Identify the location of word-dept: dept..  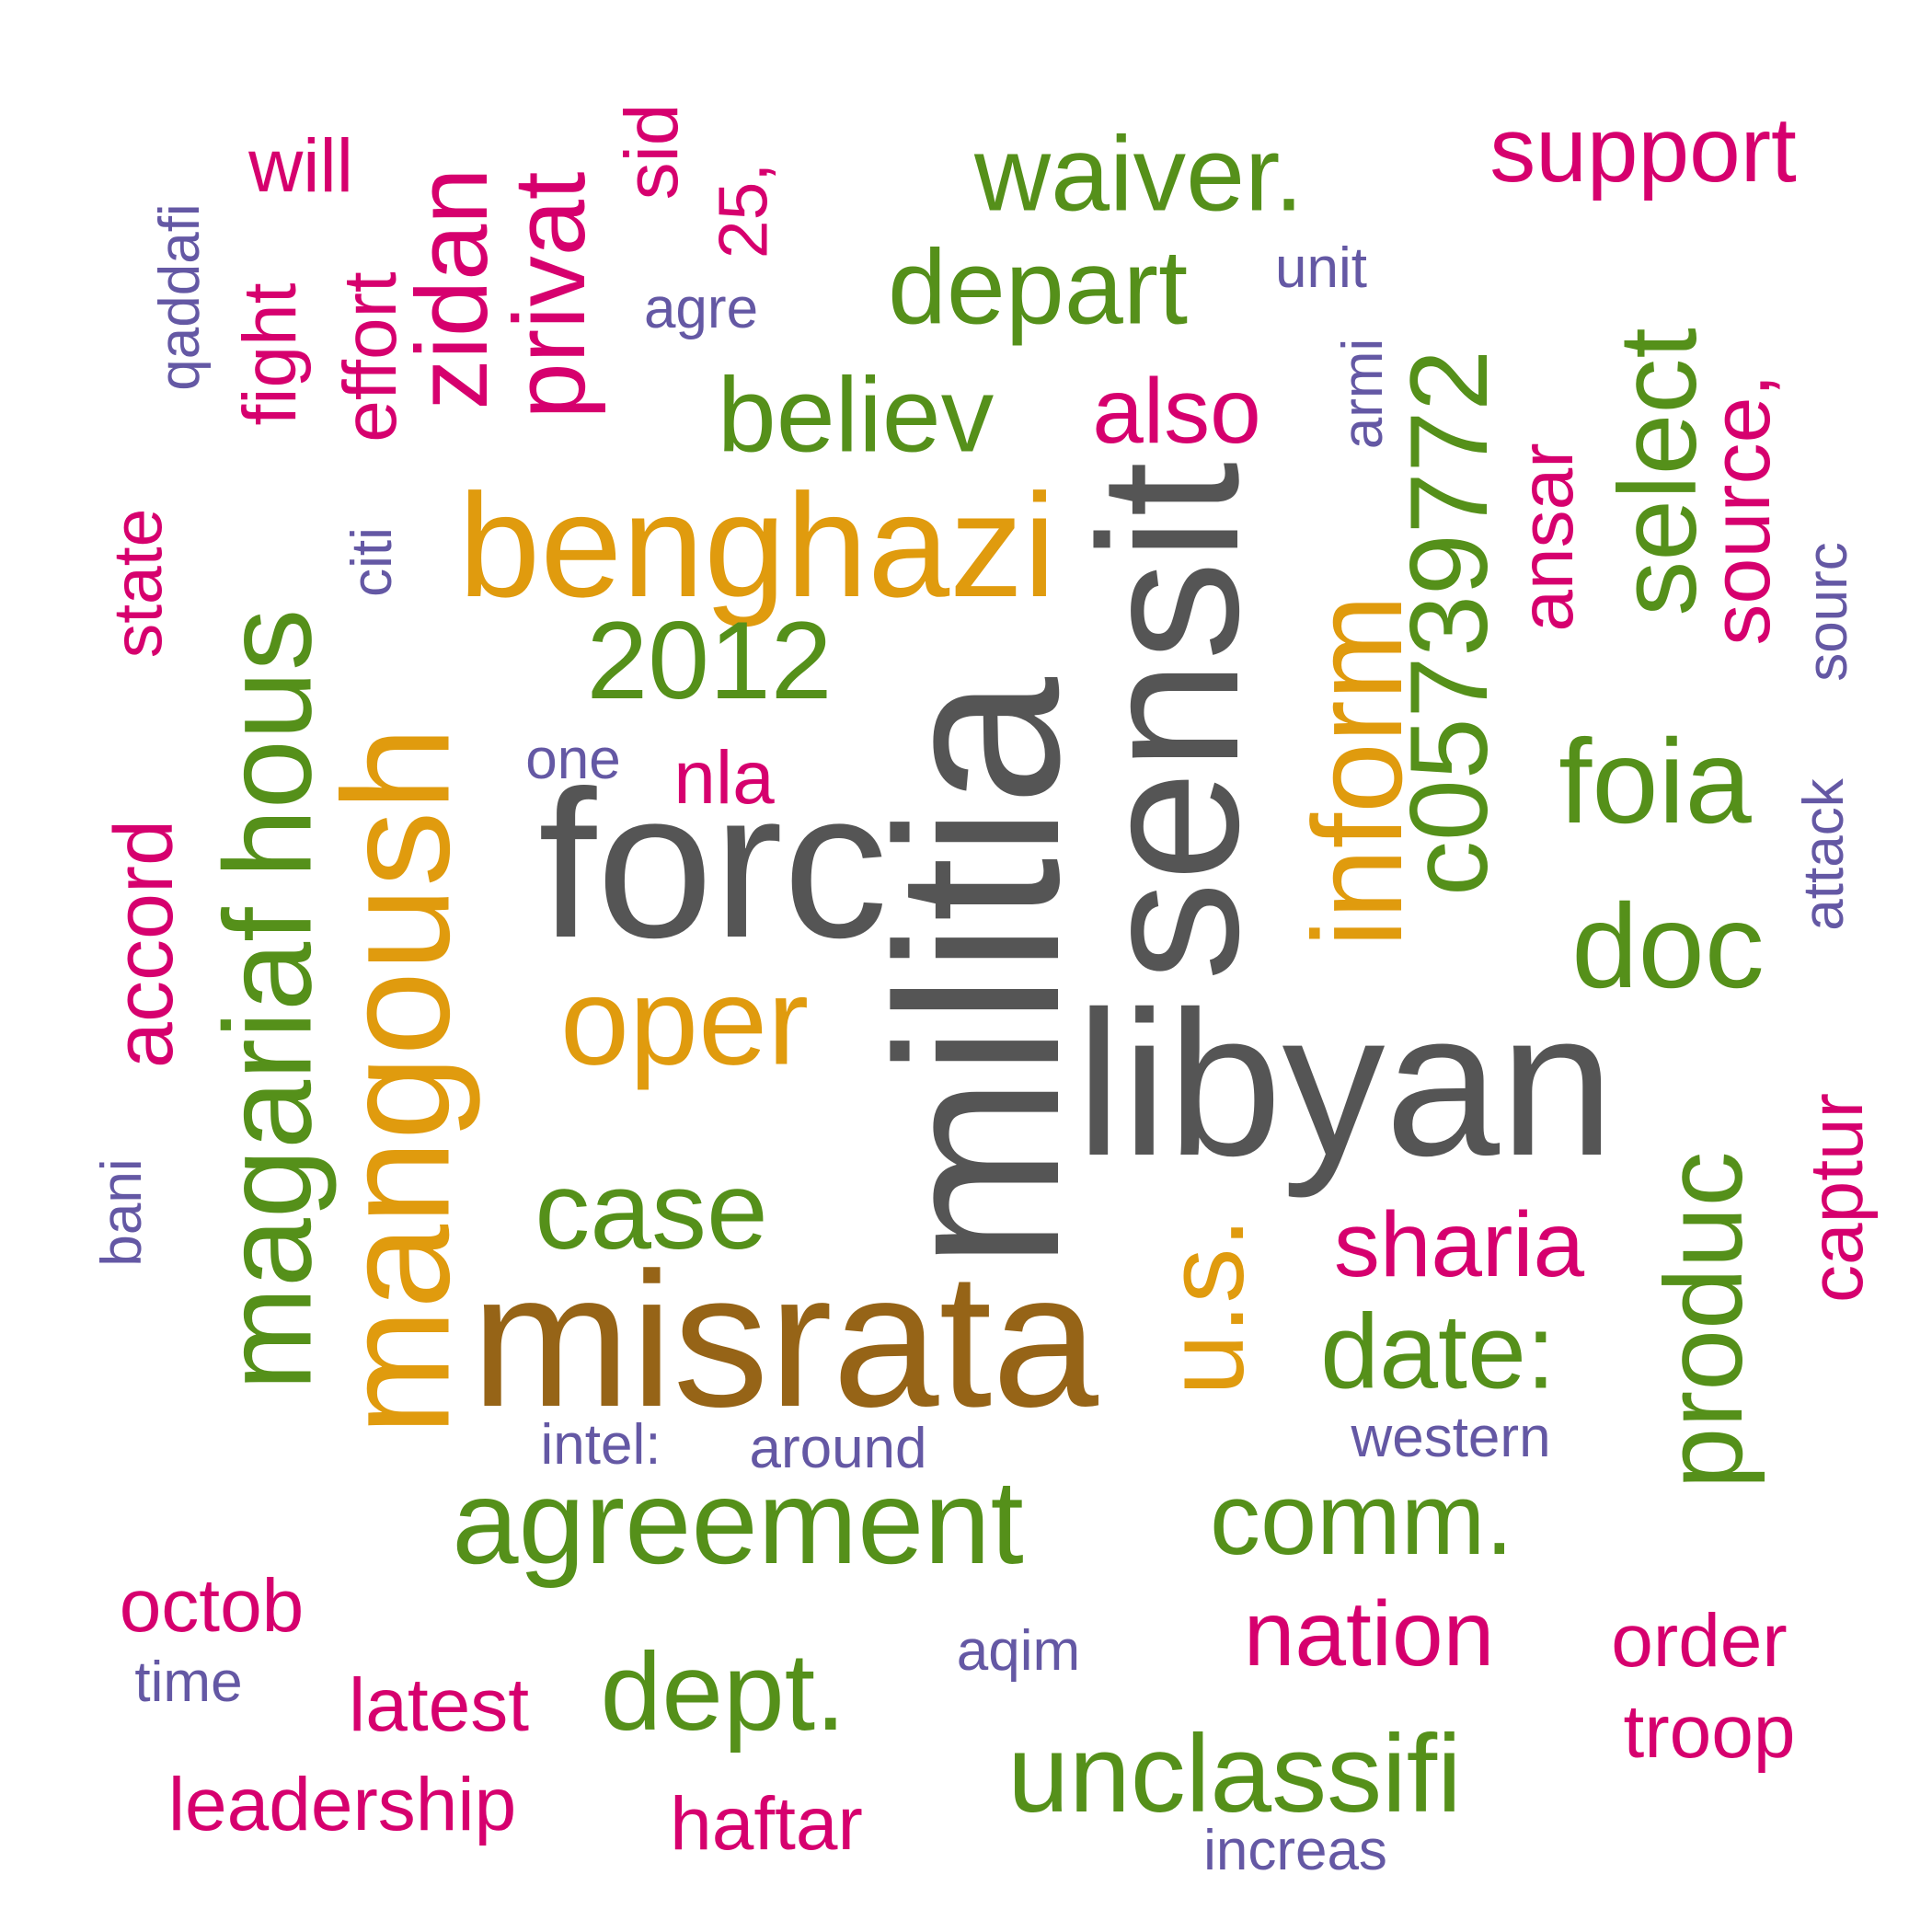
(723, 1692).